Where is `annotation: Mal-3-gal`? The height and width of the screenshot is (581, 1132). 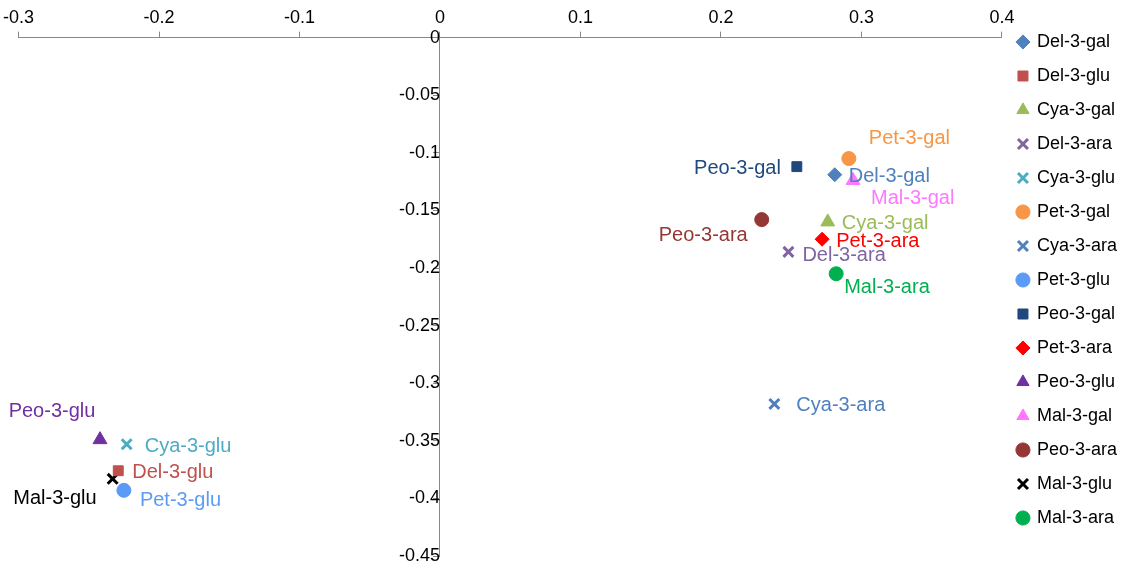 annotation: Mal-3-gal is located at coordinates (913, 196).